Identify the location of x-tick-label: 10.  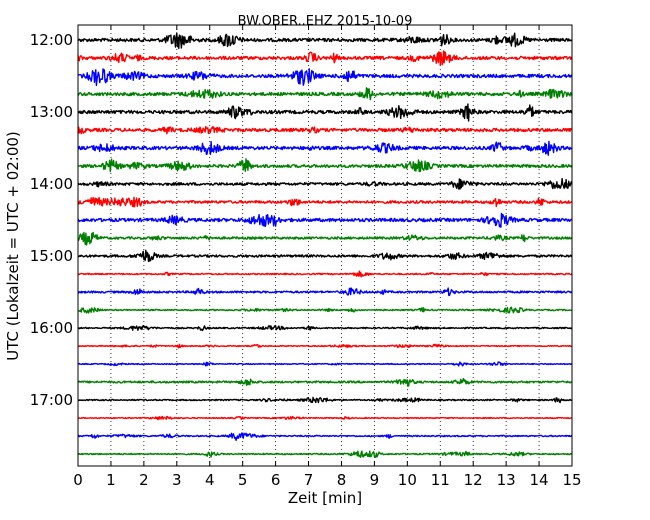
(407, 480).